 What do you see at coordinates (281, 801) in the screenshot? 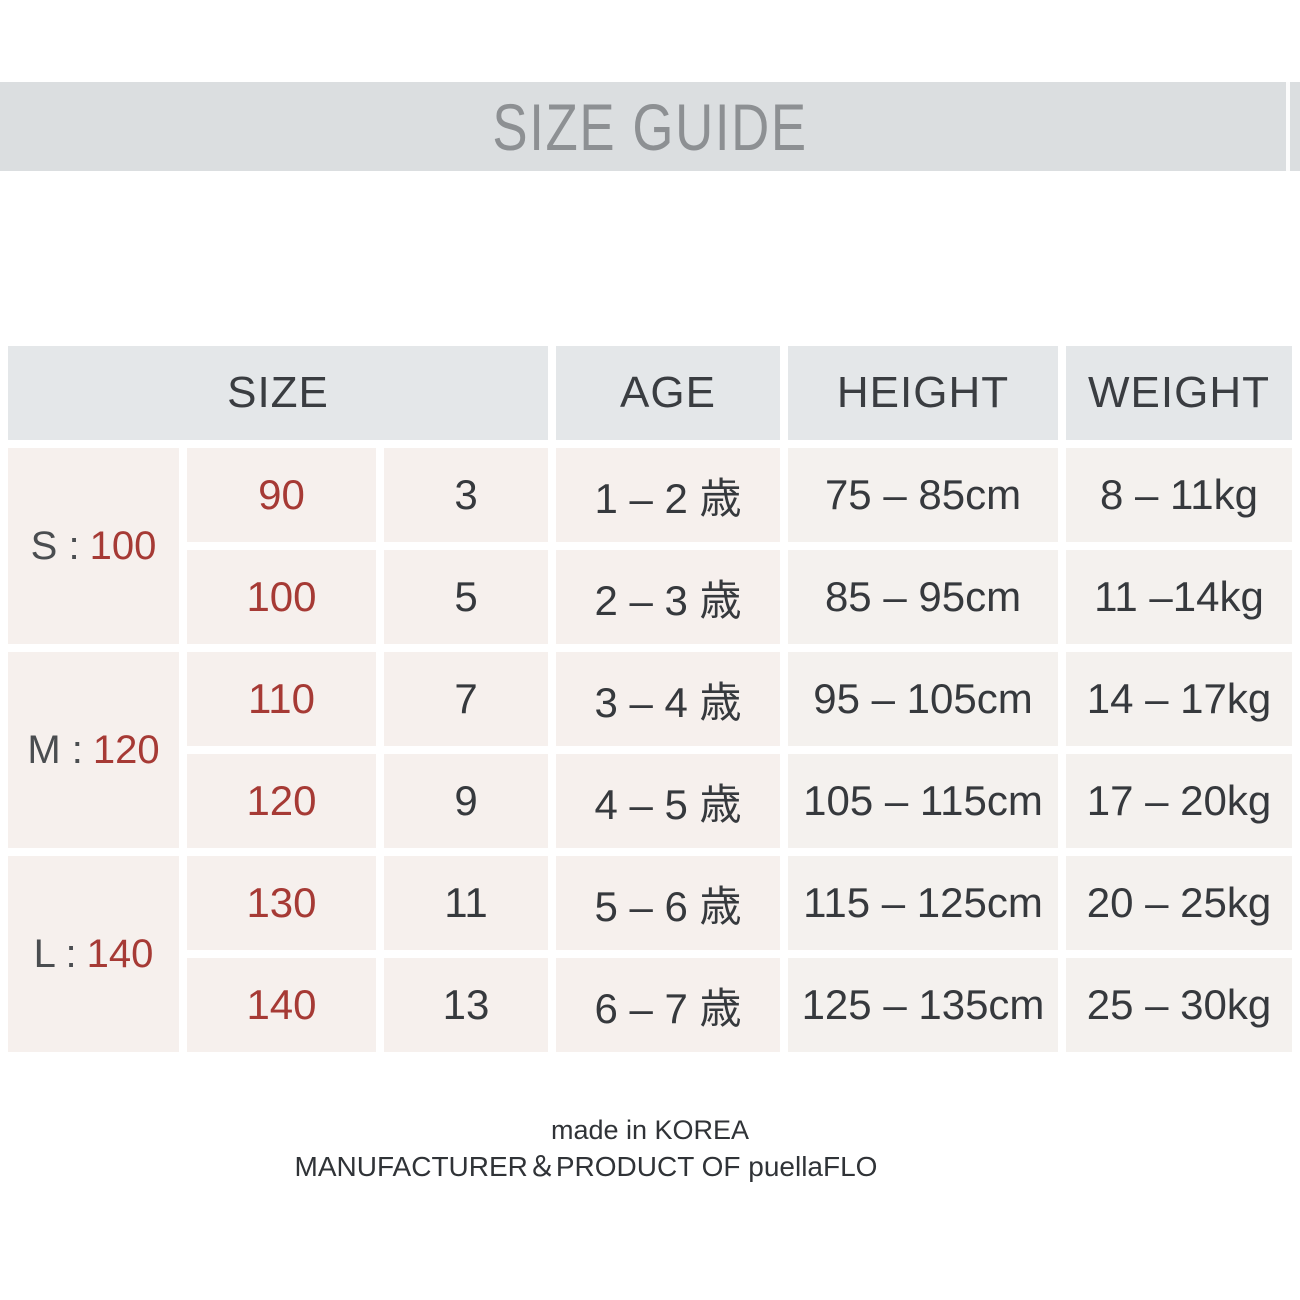
I see `table-cell-size-120: 120` at bounding box center [281, 801].